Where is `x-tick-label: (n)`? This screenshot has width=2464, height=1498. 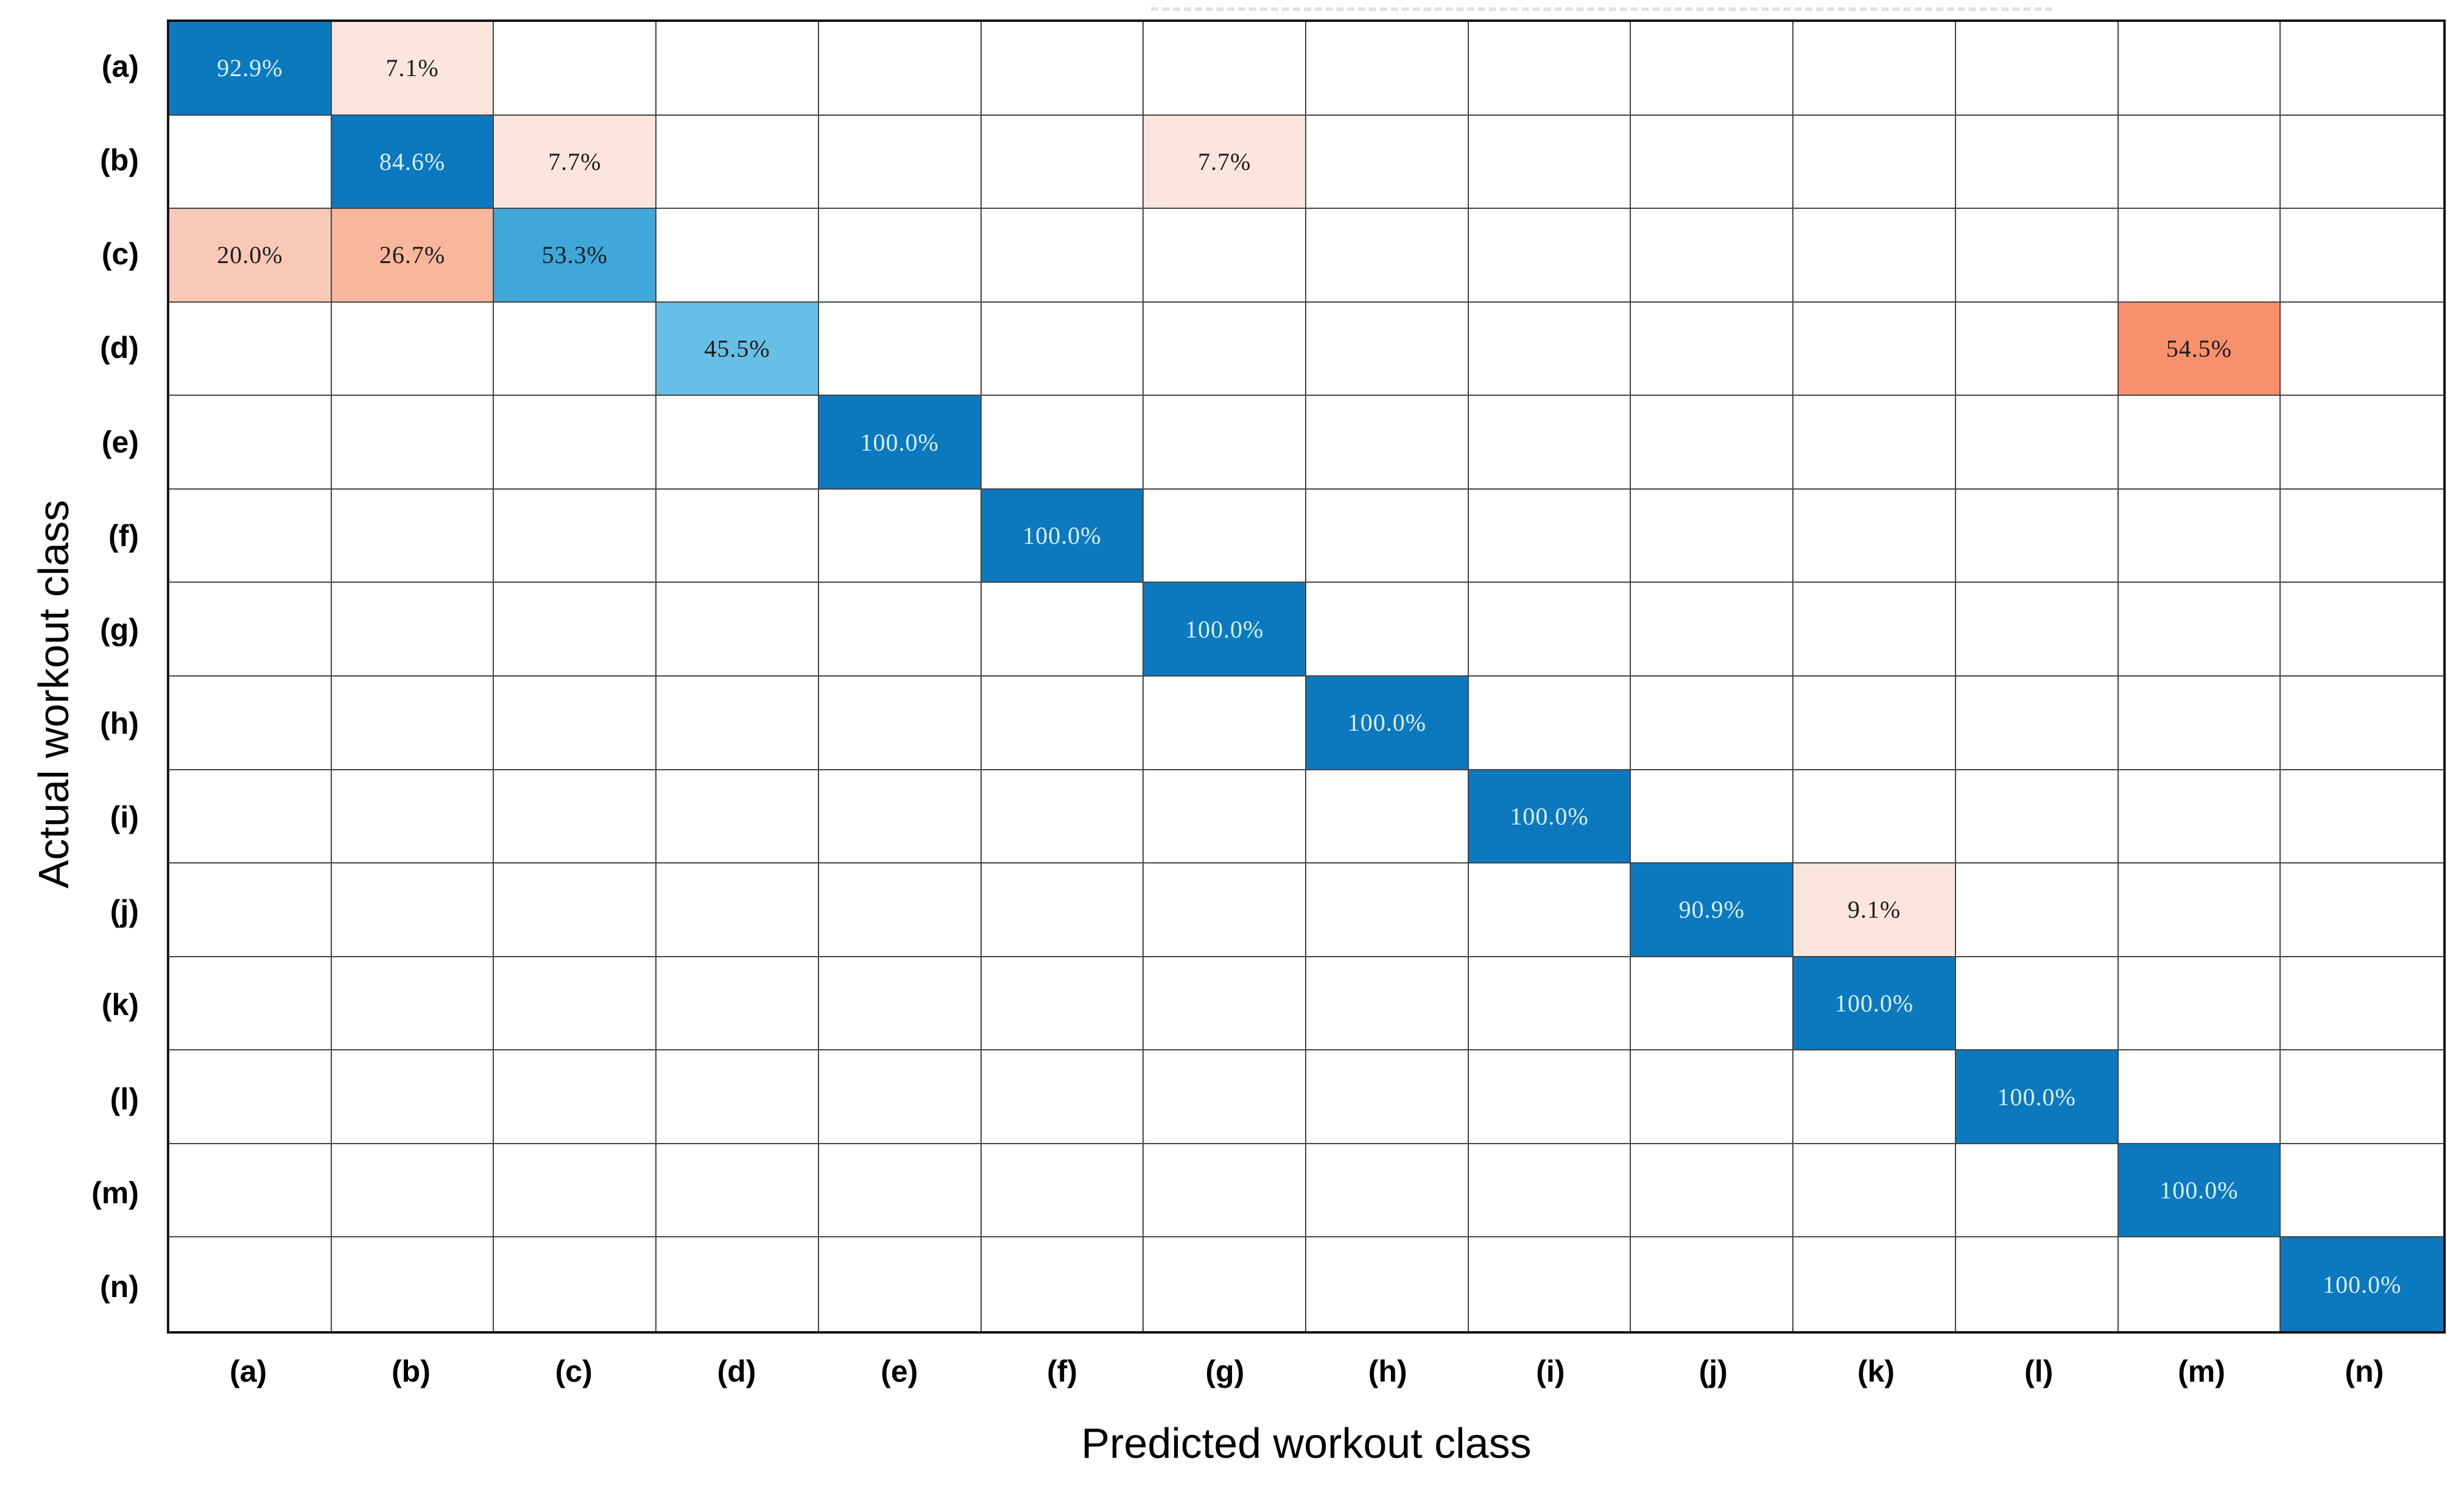
x-tick-label: (n) is located at coordinates (2364, 1371).